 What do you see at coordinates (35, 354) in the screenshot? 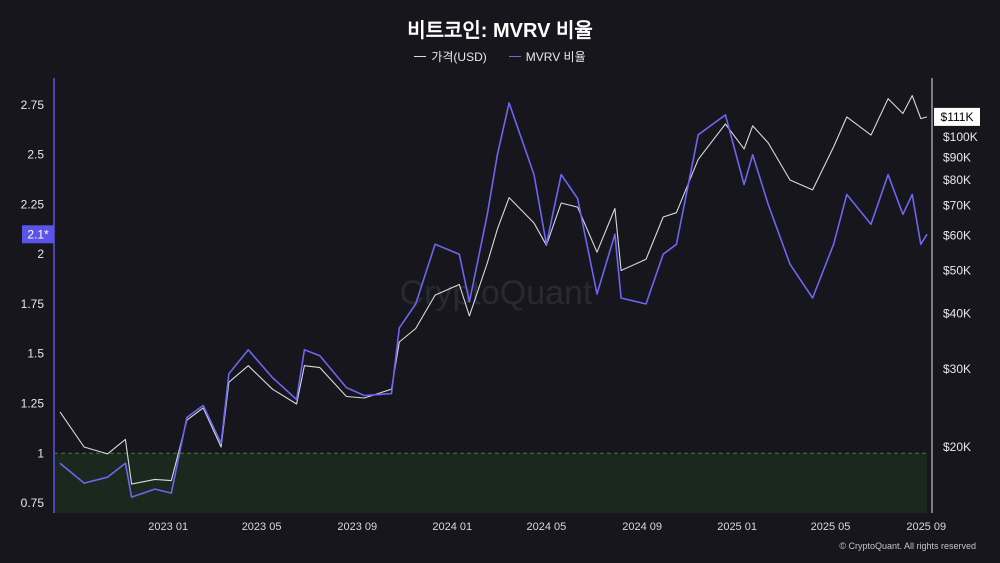
I see `left-tick-label: 1.5` at bounding box center [35, 354].